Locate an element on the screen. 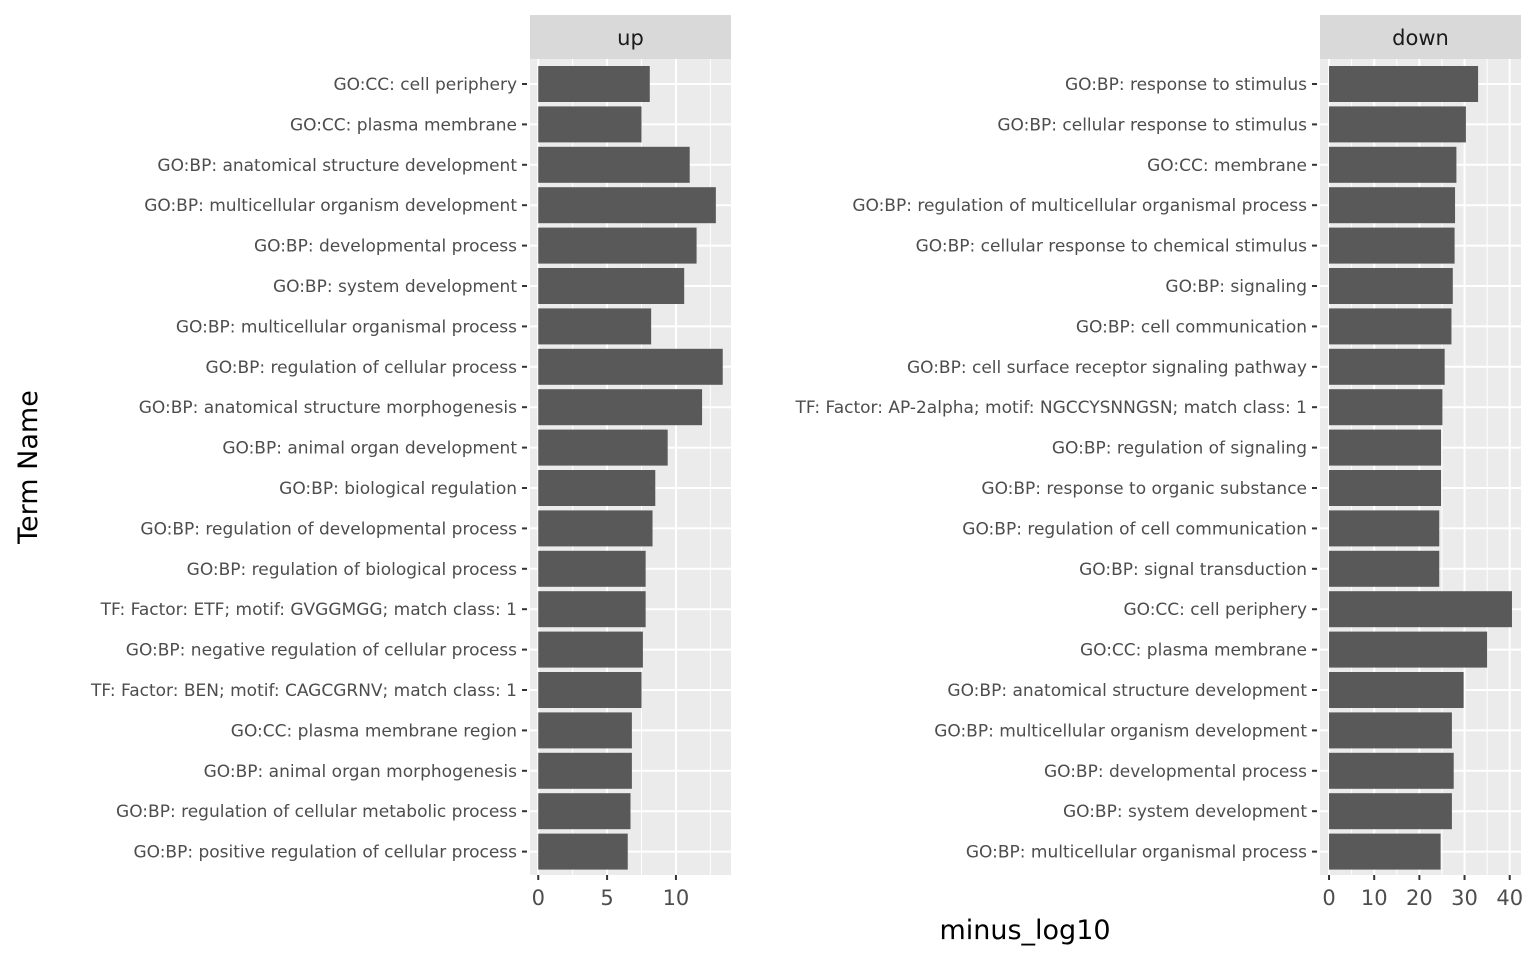  y-tick-label: GO:BP: animal organ morphogenesis is located at coordinates (361, 772).